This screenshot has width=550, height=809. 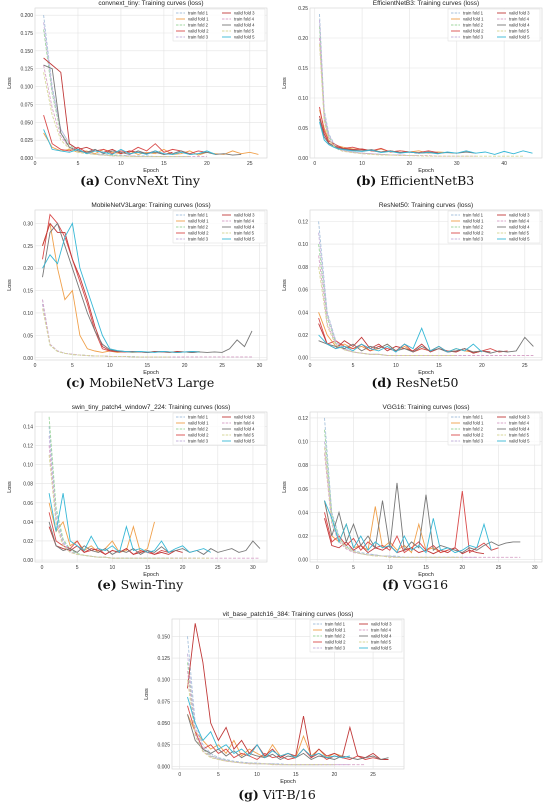 I want to click on caption-letter: (f), so click(x=390, y=584).